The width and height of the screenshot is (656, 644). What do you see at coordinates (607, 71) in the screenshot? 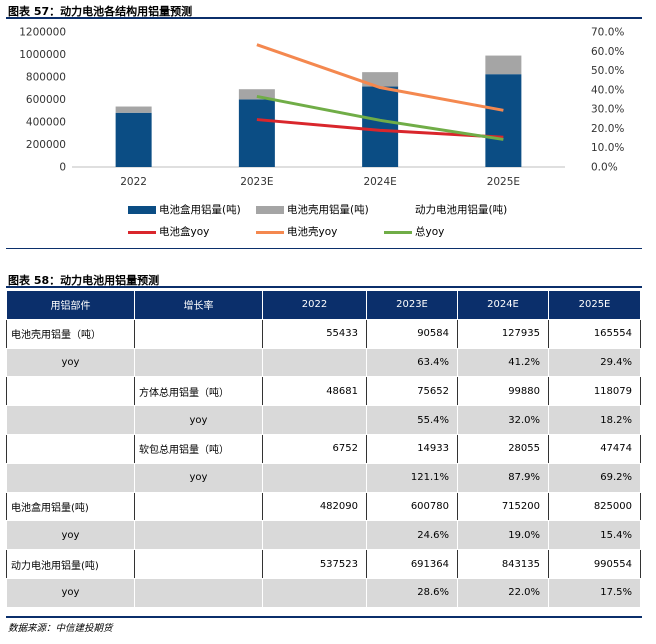
I see `y-right-tick-label: 50.0%` at bounding box center [607, 71].